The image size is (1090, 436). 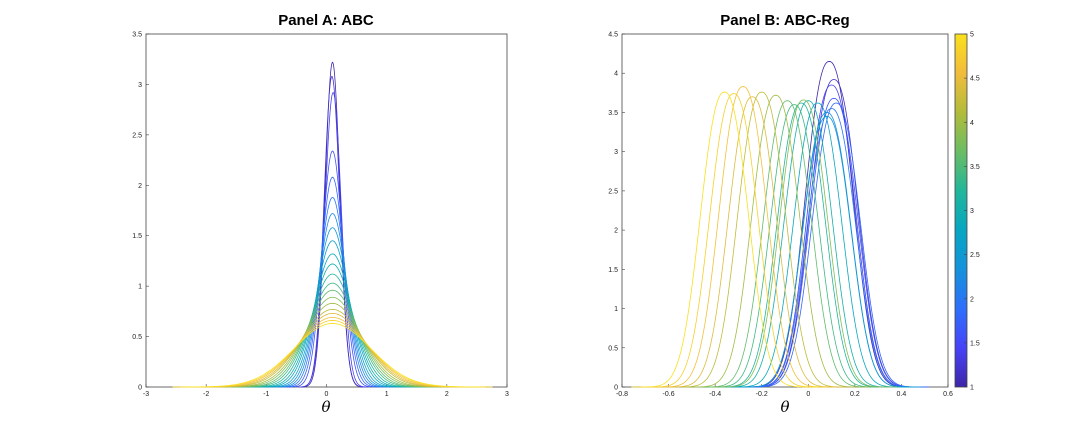 I want to click on colorbar-tick-label: 2.5, so click(x=975, y=255).